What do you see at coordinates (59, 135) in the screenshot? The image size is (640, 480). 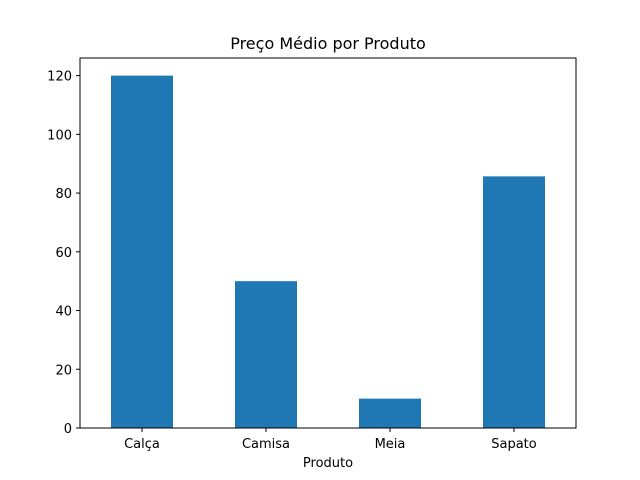 I see `y-tick-label: 100` at bounding box center [59, 135].